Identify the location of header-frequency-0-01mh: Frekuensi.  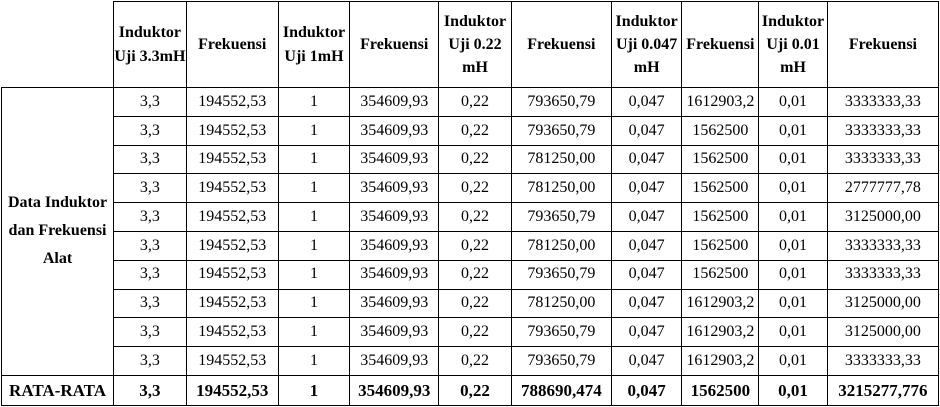
(883, 44).